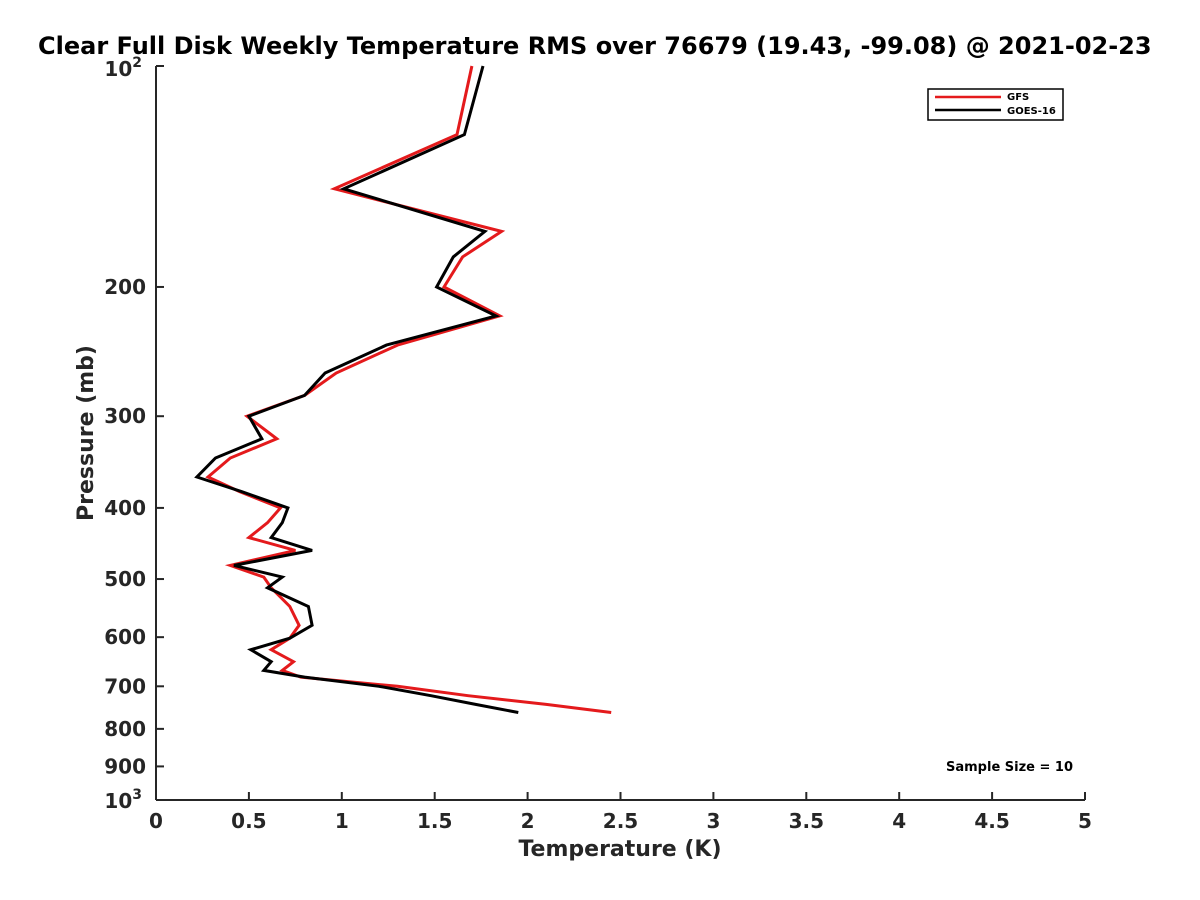  I want to click on sample-size-annotation: Sample Size = 10, so click(1009, 767).